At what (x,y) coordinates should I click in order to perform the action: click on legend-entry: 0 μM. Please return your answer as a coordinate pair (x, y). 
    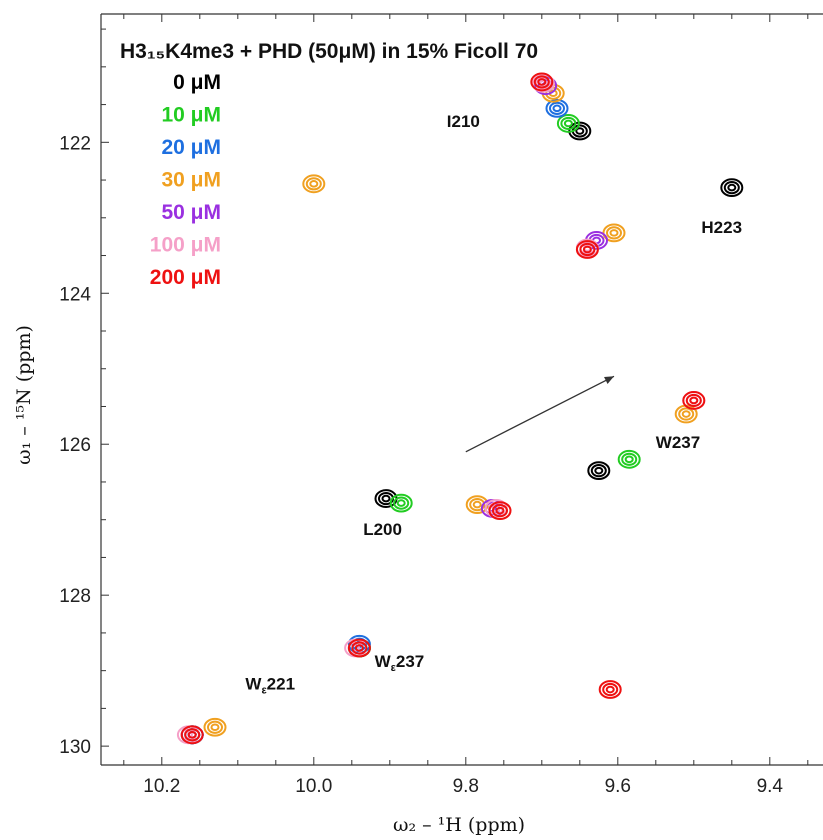
    Looking at the image, I should click on (197, 82).